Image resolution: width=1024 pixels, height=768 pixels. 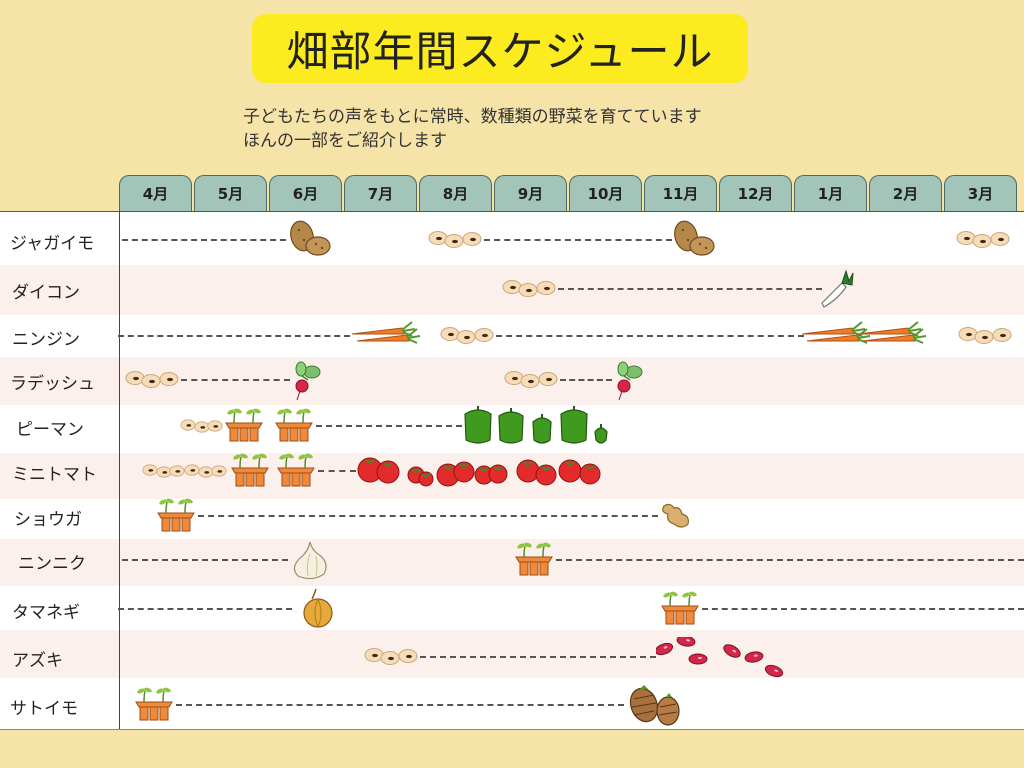 What do you see at coordinates (675, 515) in the screenshot?
I see `ginger-icon` at bounding box center [675, 515].